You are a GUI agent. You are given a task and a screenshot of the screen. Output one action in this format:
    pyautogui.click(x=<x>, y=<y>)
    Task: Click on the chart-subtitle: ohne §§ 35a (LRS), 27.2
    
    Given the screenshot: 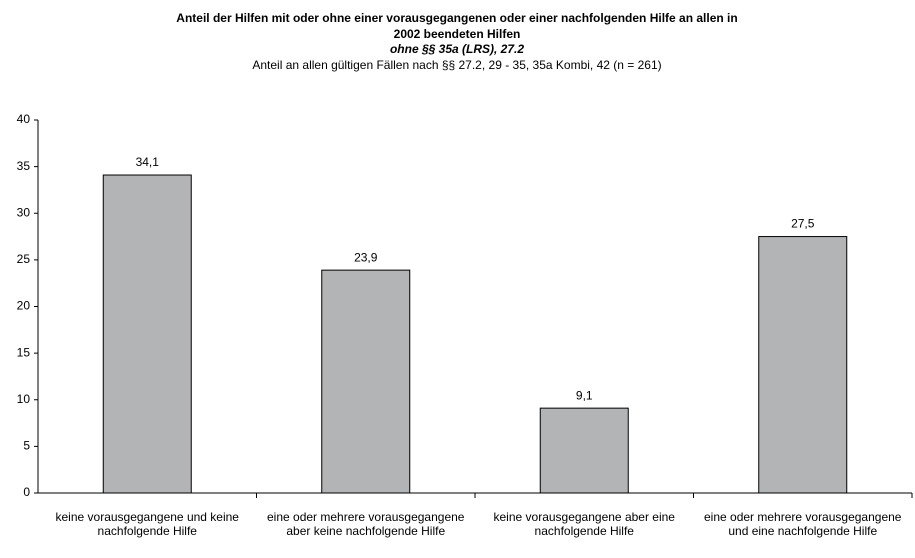 What is the action you would take?
    pyautogui.click(x=457, y=49)
    